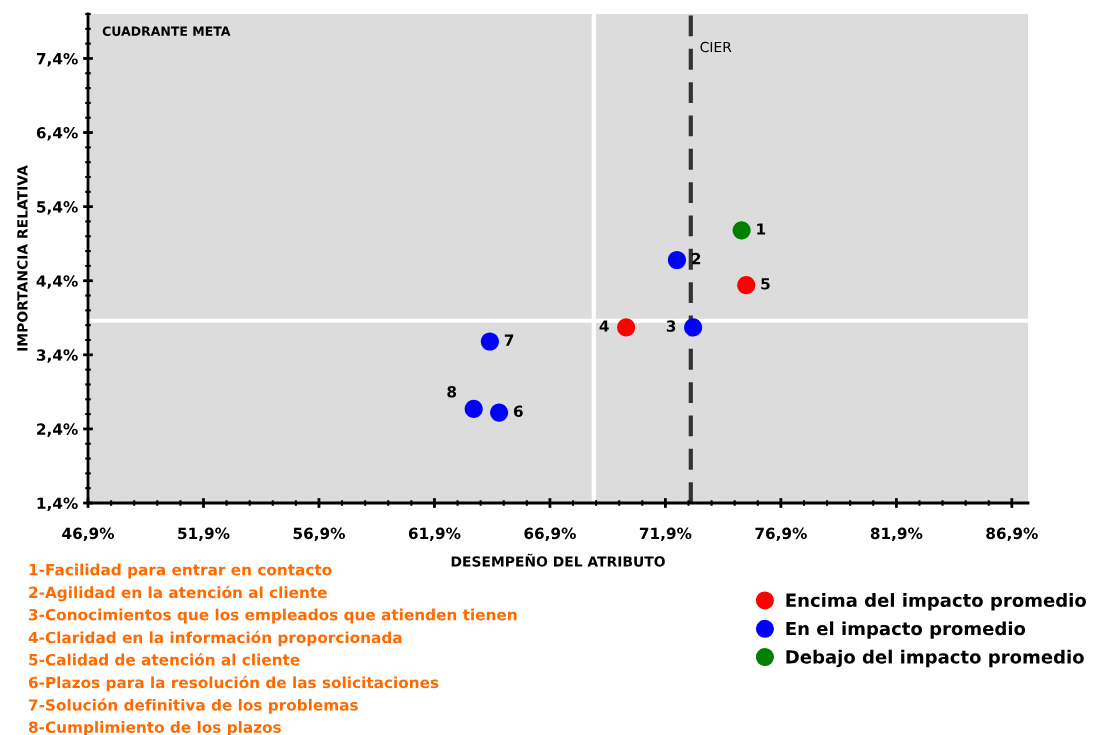 This screenshot has height=735, width=1103. I want to click on text: 5-Calidad de atención al cliente, so click(164, 659).